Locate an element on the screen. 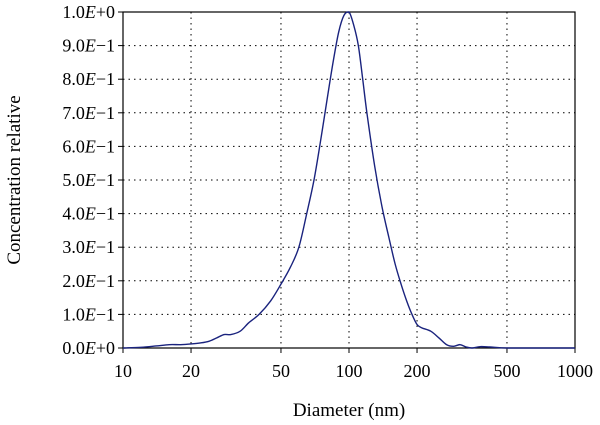 The image size is (600, 425). x-tick-labels: 10 20 50 100 200 500 1000 is located at coordinates (353, 371).